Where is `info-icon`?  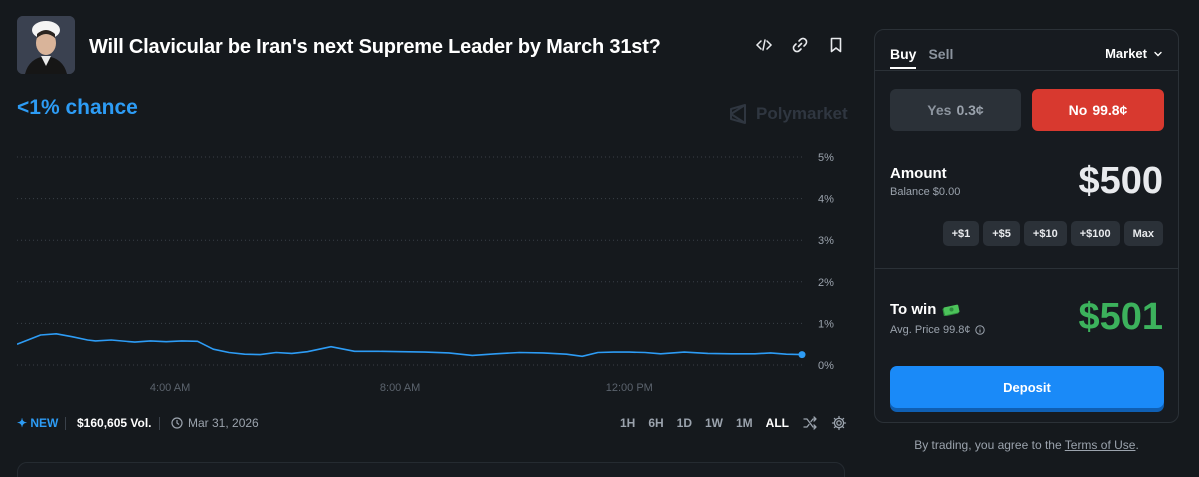 info-icon is located at coordinates (979, 330).